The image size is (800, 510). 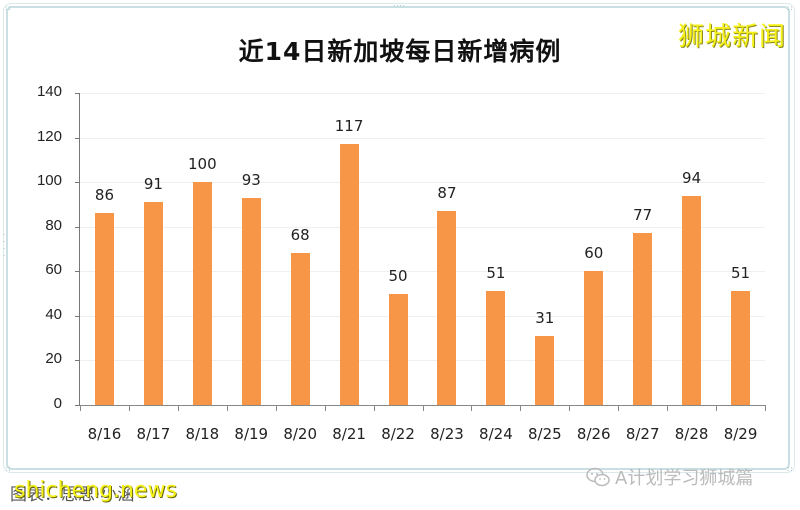 I want to click on y-tick-label: 140, so click(x=49, y=91).